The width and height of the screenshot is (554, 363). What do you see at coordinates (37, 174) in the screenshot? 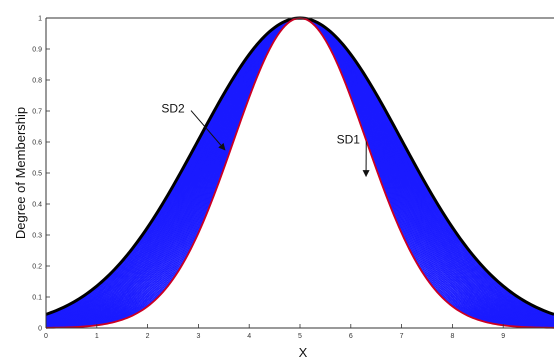
I see `y-tick-label: 0.5` at bounding box center [37, 174].